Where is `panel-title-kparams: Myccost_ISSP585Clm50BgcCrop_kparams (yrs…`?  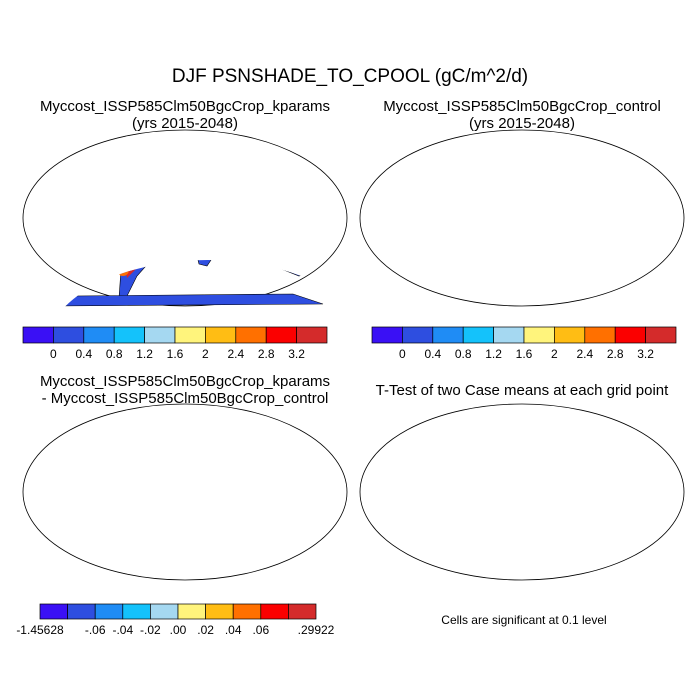 panel-title-kparams: Myccost_ISSP585Clm50BgcCrop_kparams (yrs… is located at coordinates (185, 115).